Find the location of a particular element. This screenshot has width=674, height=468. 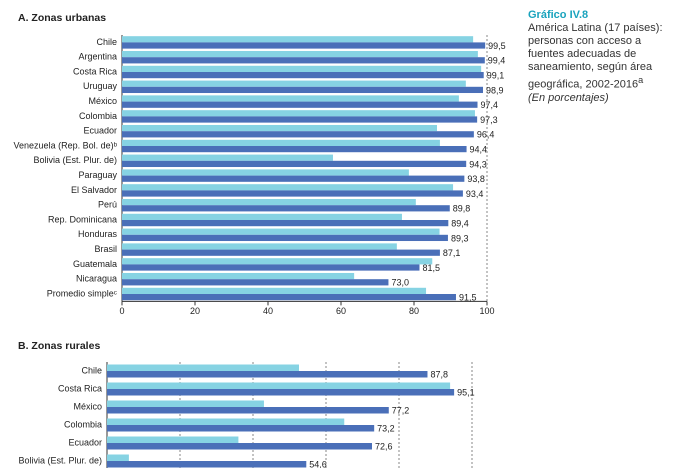

y-tick-label: Brasil is located at coordinates (105, 249).